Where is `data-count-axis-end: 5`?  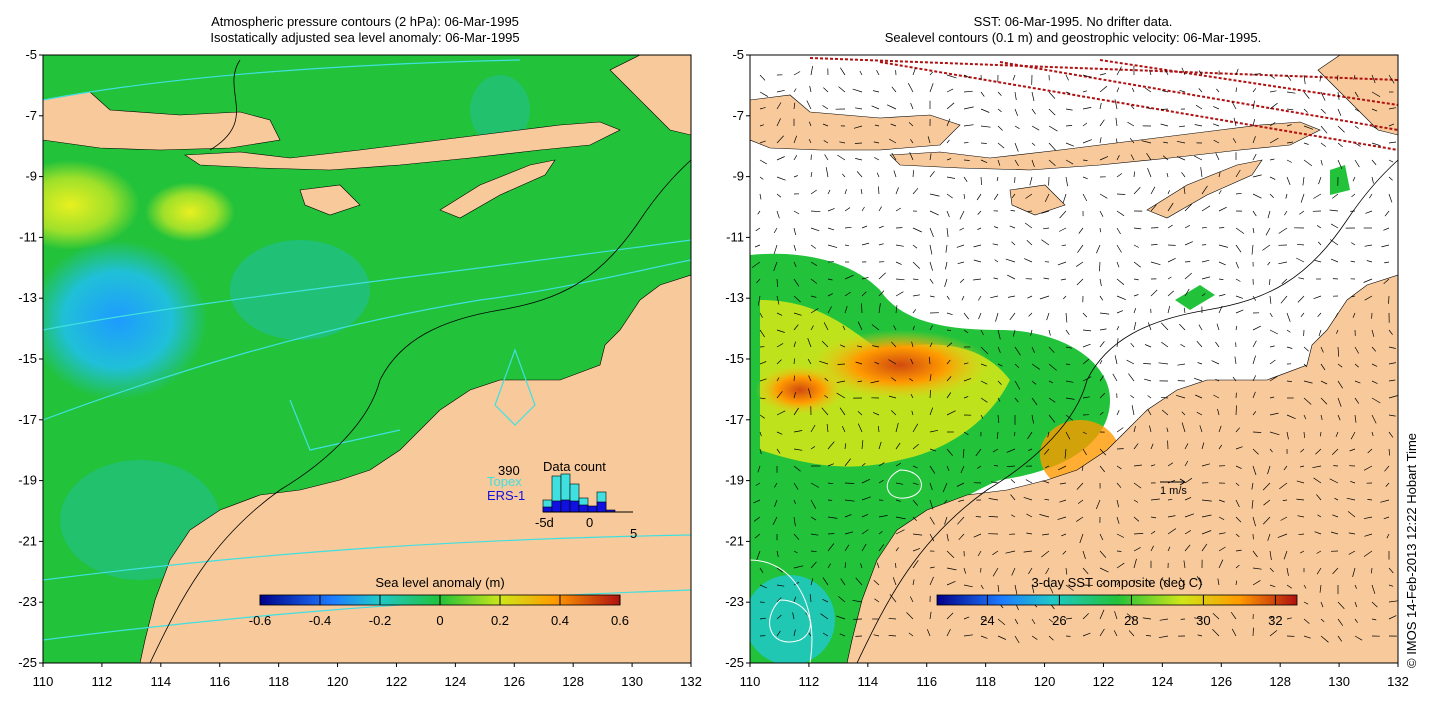
data-count-axis-end: 5 is located at coordinates (633, 533).